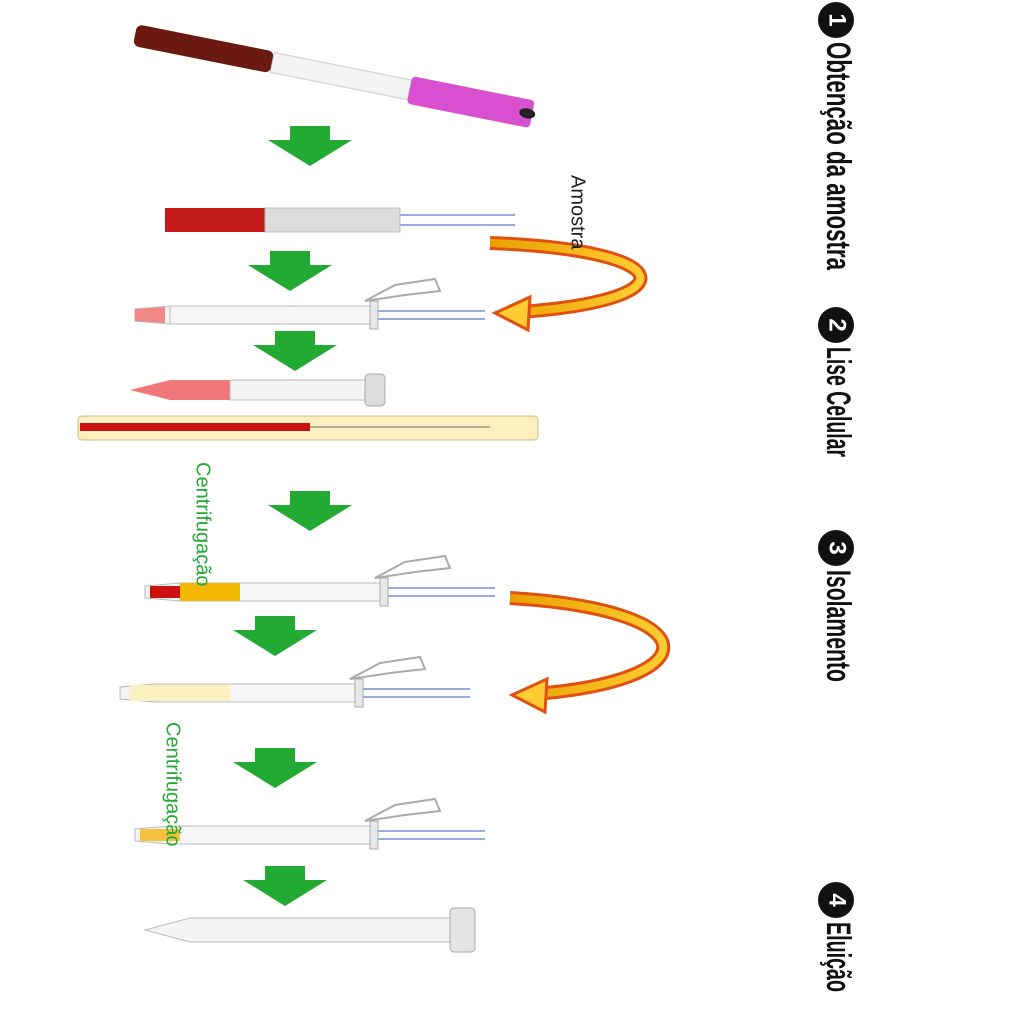 The width and height of the screenshot is (1024, 1024). I want to click on step-number: 4, so click(837, 900).